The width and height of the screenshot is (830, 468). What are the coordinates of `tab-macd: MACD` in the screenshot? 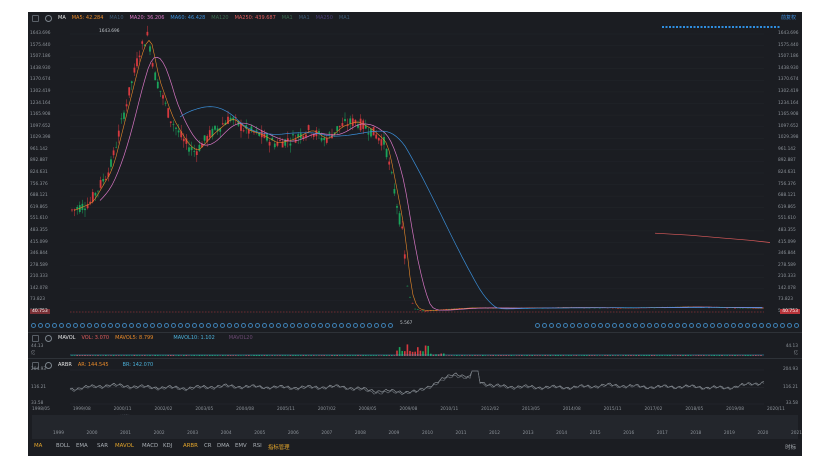 It's located at (150, 446).